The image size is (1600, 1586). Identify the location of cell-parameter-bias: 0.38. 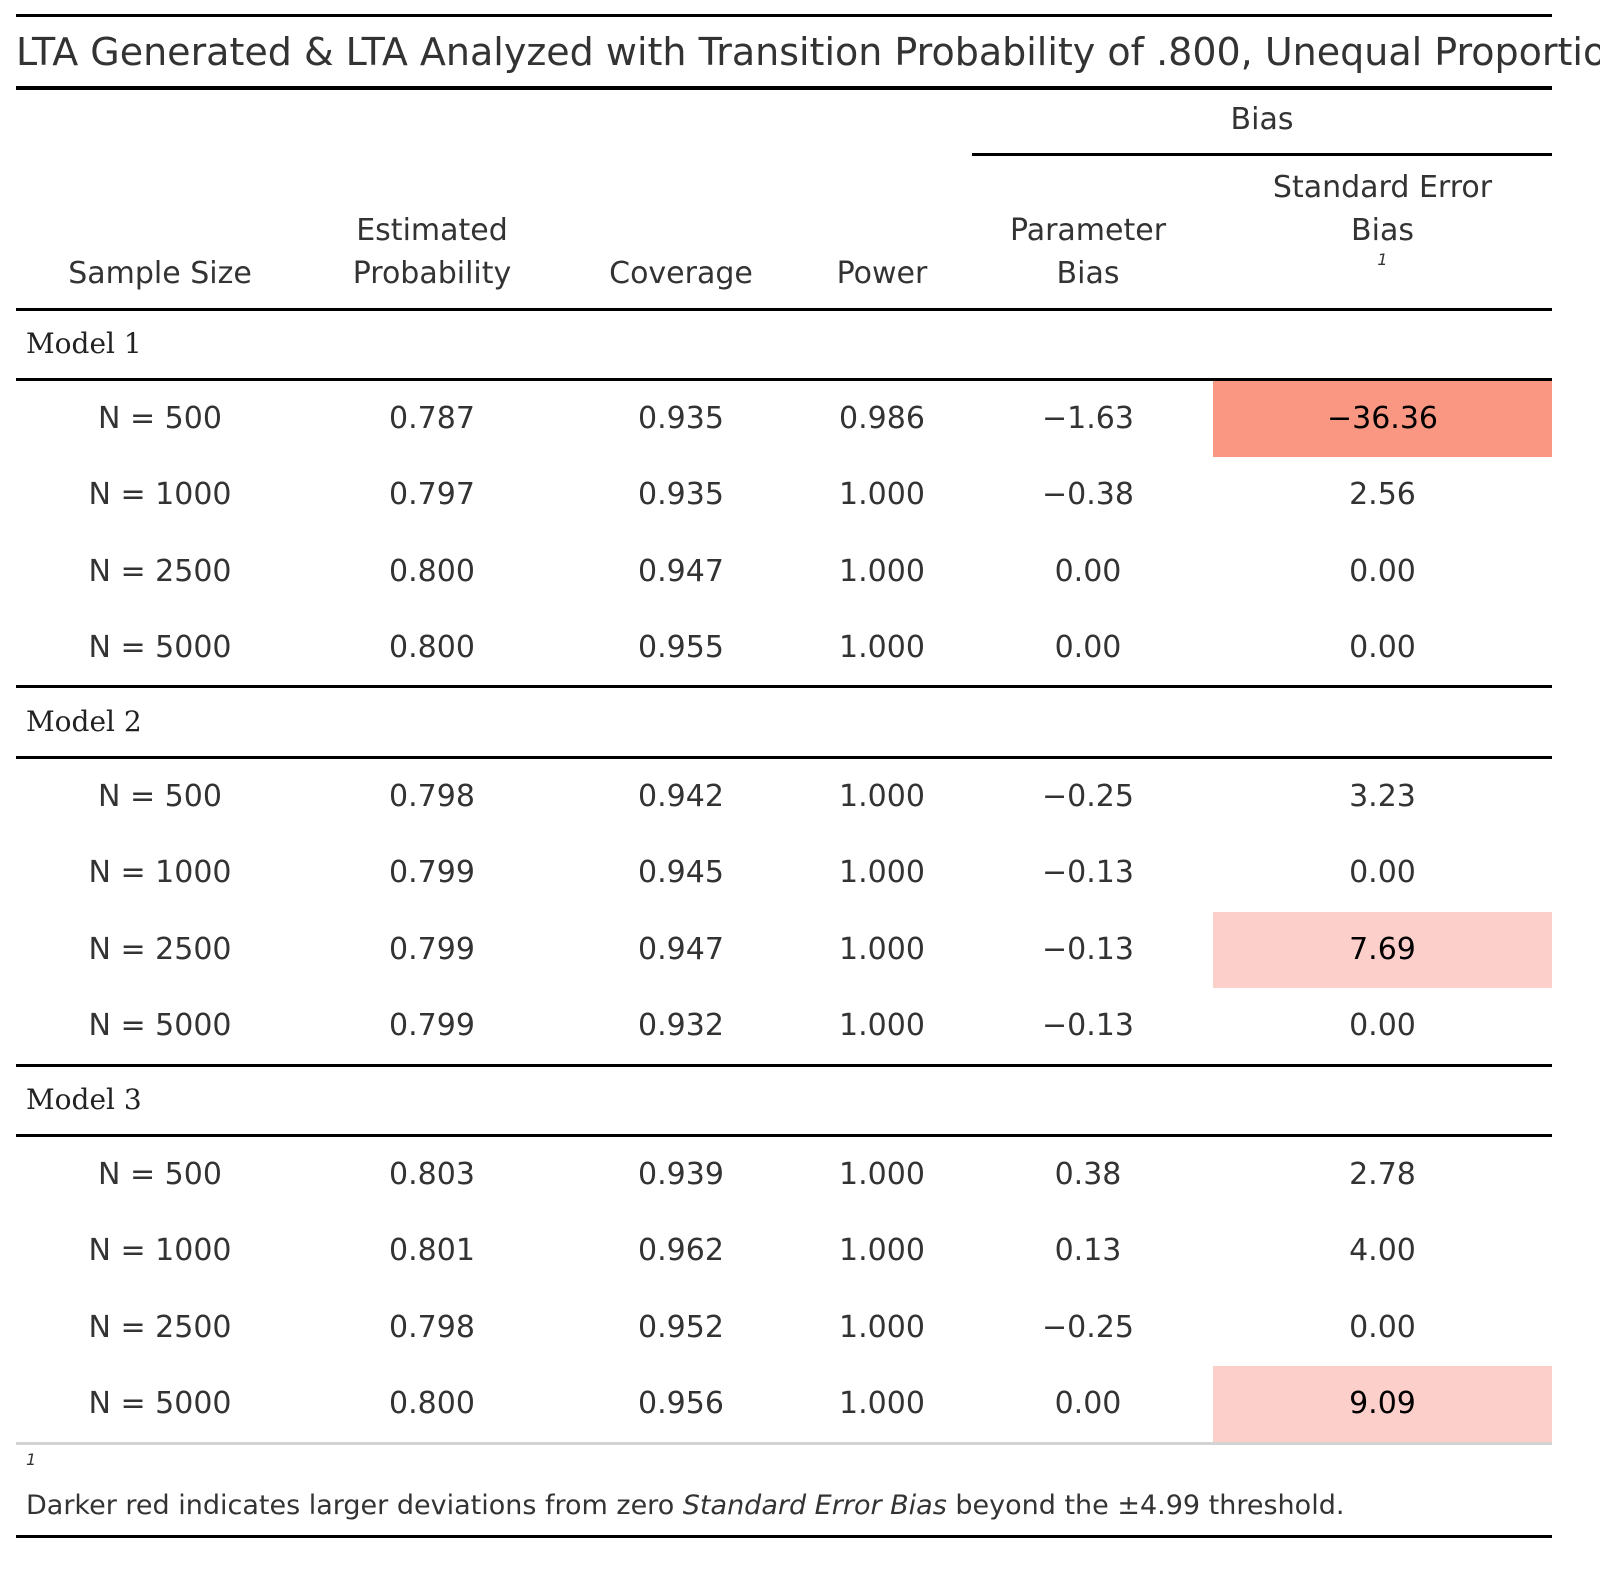
(1088, 1174).